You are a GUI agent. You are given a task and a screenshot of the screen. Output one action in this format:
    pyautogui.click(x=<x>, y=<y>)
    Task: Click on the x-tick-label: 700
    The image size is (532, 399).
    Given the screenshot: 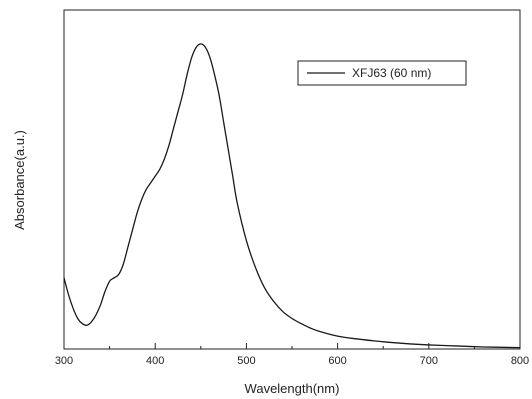 What is the action you would take?
    pyautogui.click(x=429, y=361)
    